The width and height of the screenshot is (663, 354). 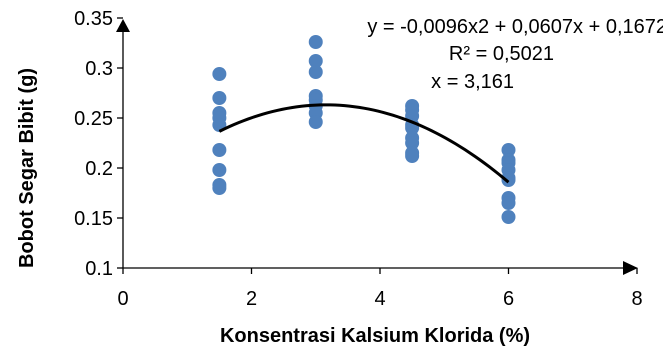 What do you see at coordinates (375, 336) in the screenshot?
I see `x-axis-title: Konsentrasi Kalsium Klorida (%)` at bounding box center [375, 336].